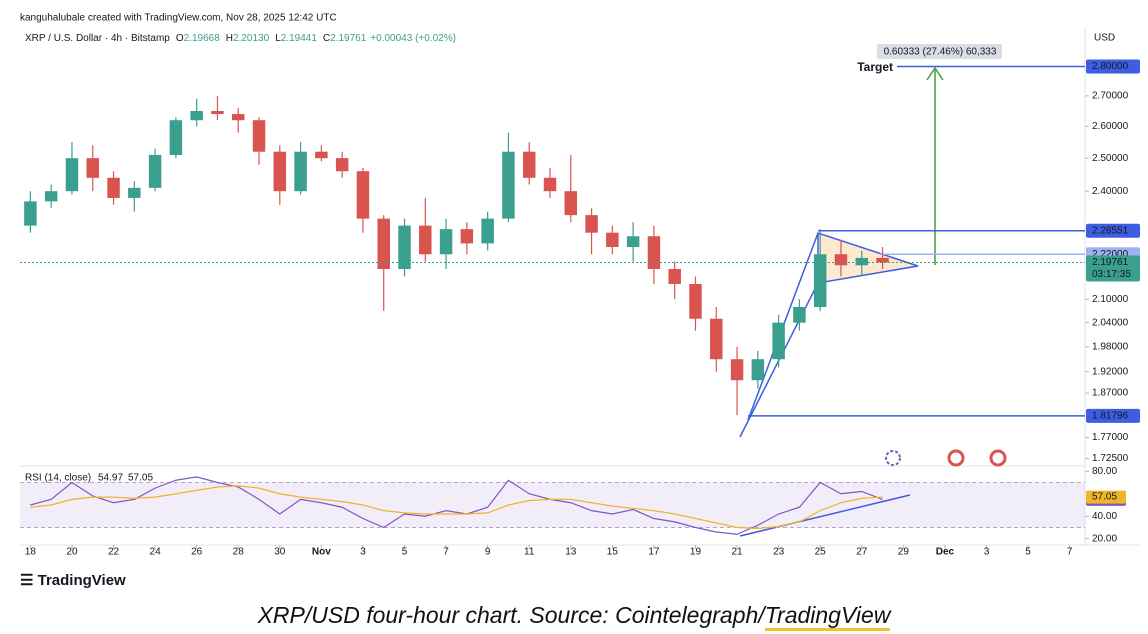 This screenshot has height=634, width=1148. I want to click on x-tick-label: 29, so click(904, 552).